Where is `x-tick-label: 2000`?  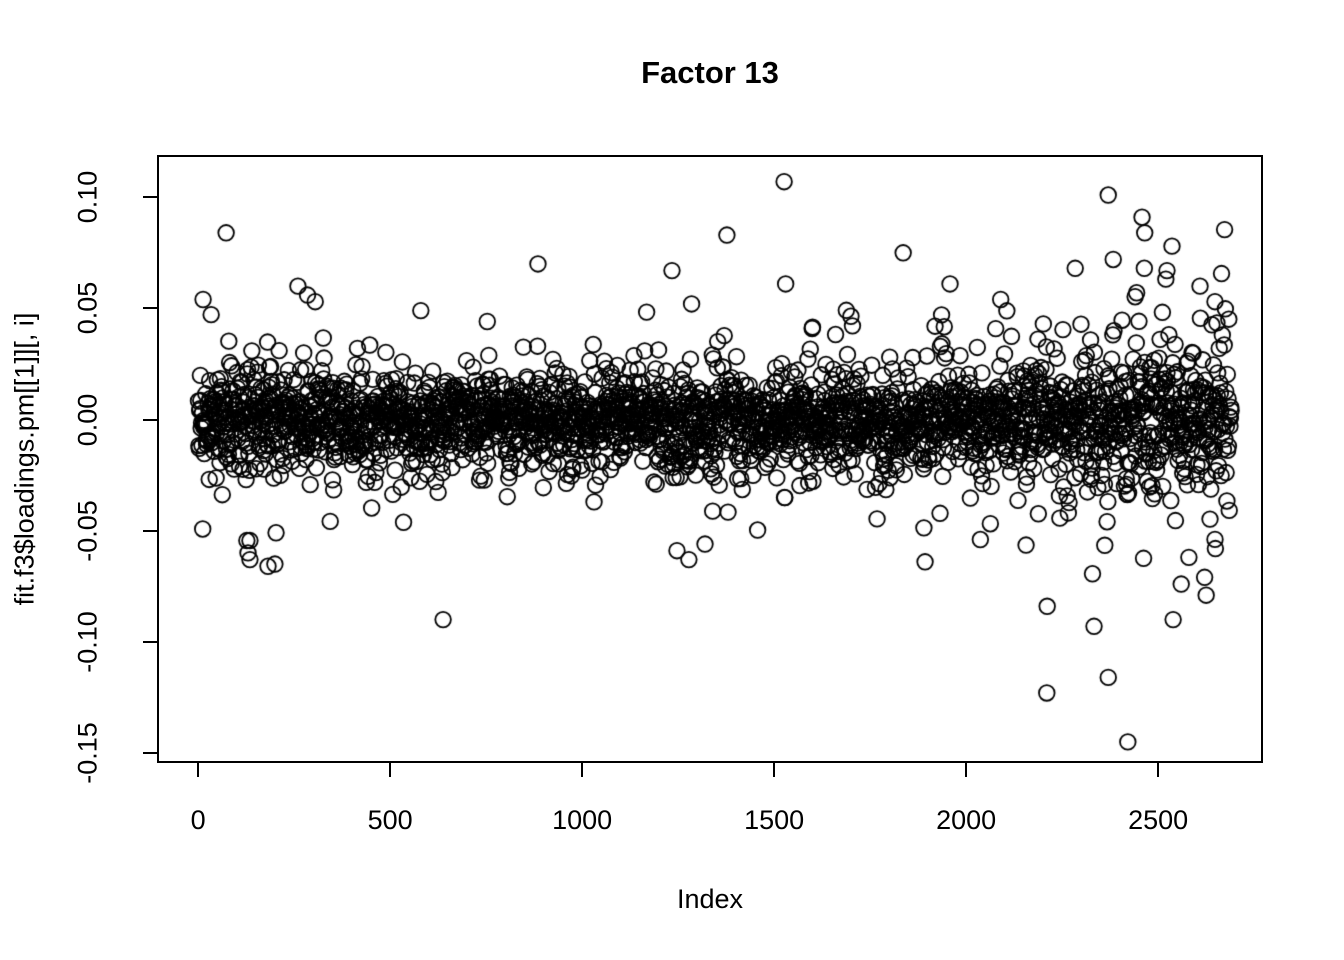
x-tick-label: 2000 is located at coordinates (966, 820).